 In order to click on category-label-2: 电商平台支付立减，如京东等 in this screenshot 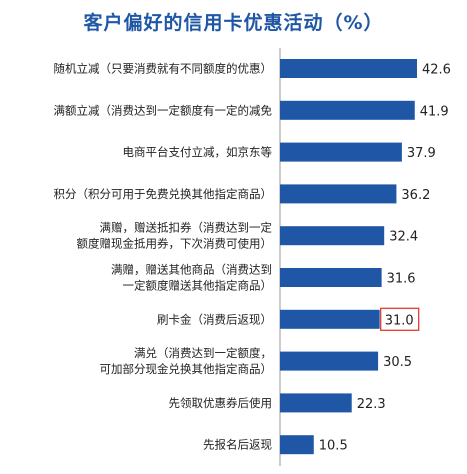, I will do `click(198, 152)`.